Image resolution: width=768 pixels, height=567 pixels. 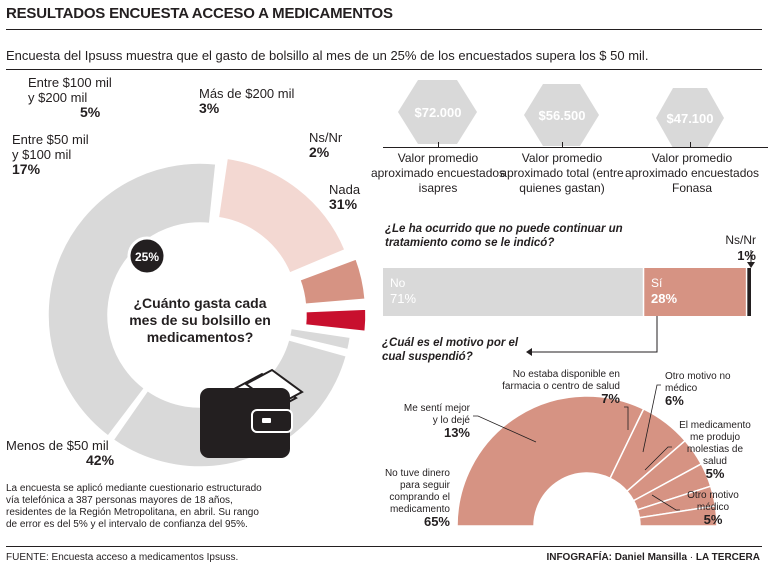 I want to click on reason-otro-medico: Otro motivo médico 5%, so click(x=713, y=508).